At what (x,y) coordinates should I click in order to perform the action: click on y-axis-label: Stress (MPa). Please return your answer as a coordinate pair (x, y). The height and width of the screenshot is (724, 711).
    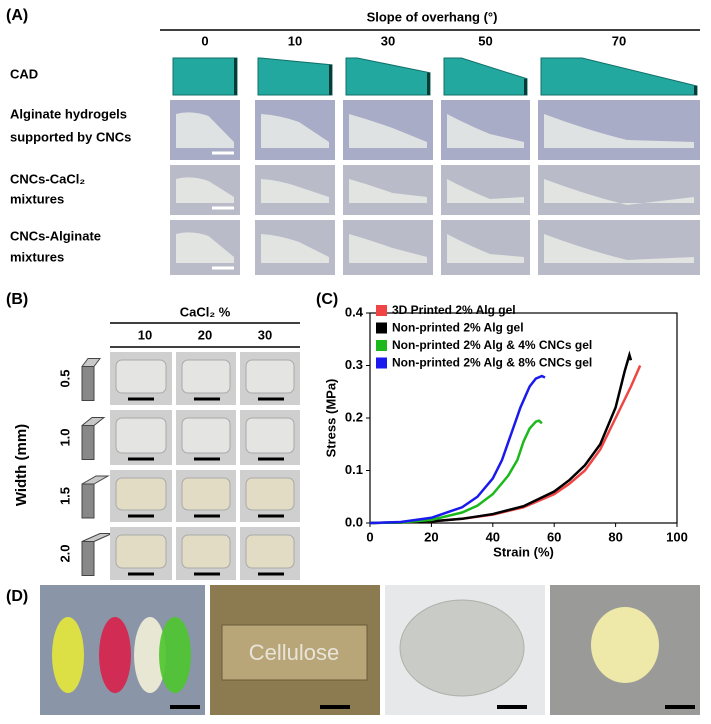
    Looking at the image, I should click on (330, 418).